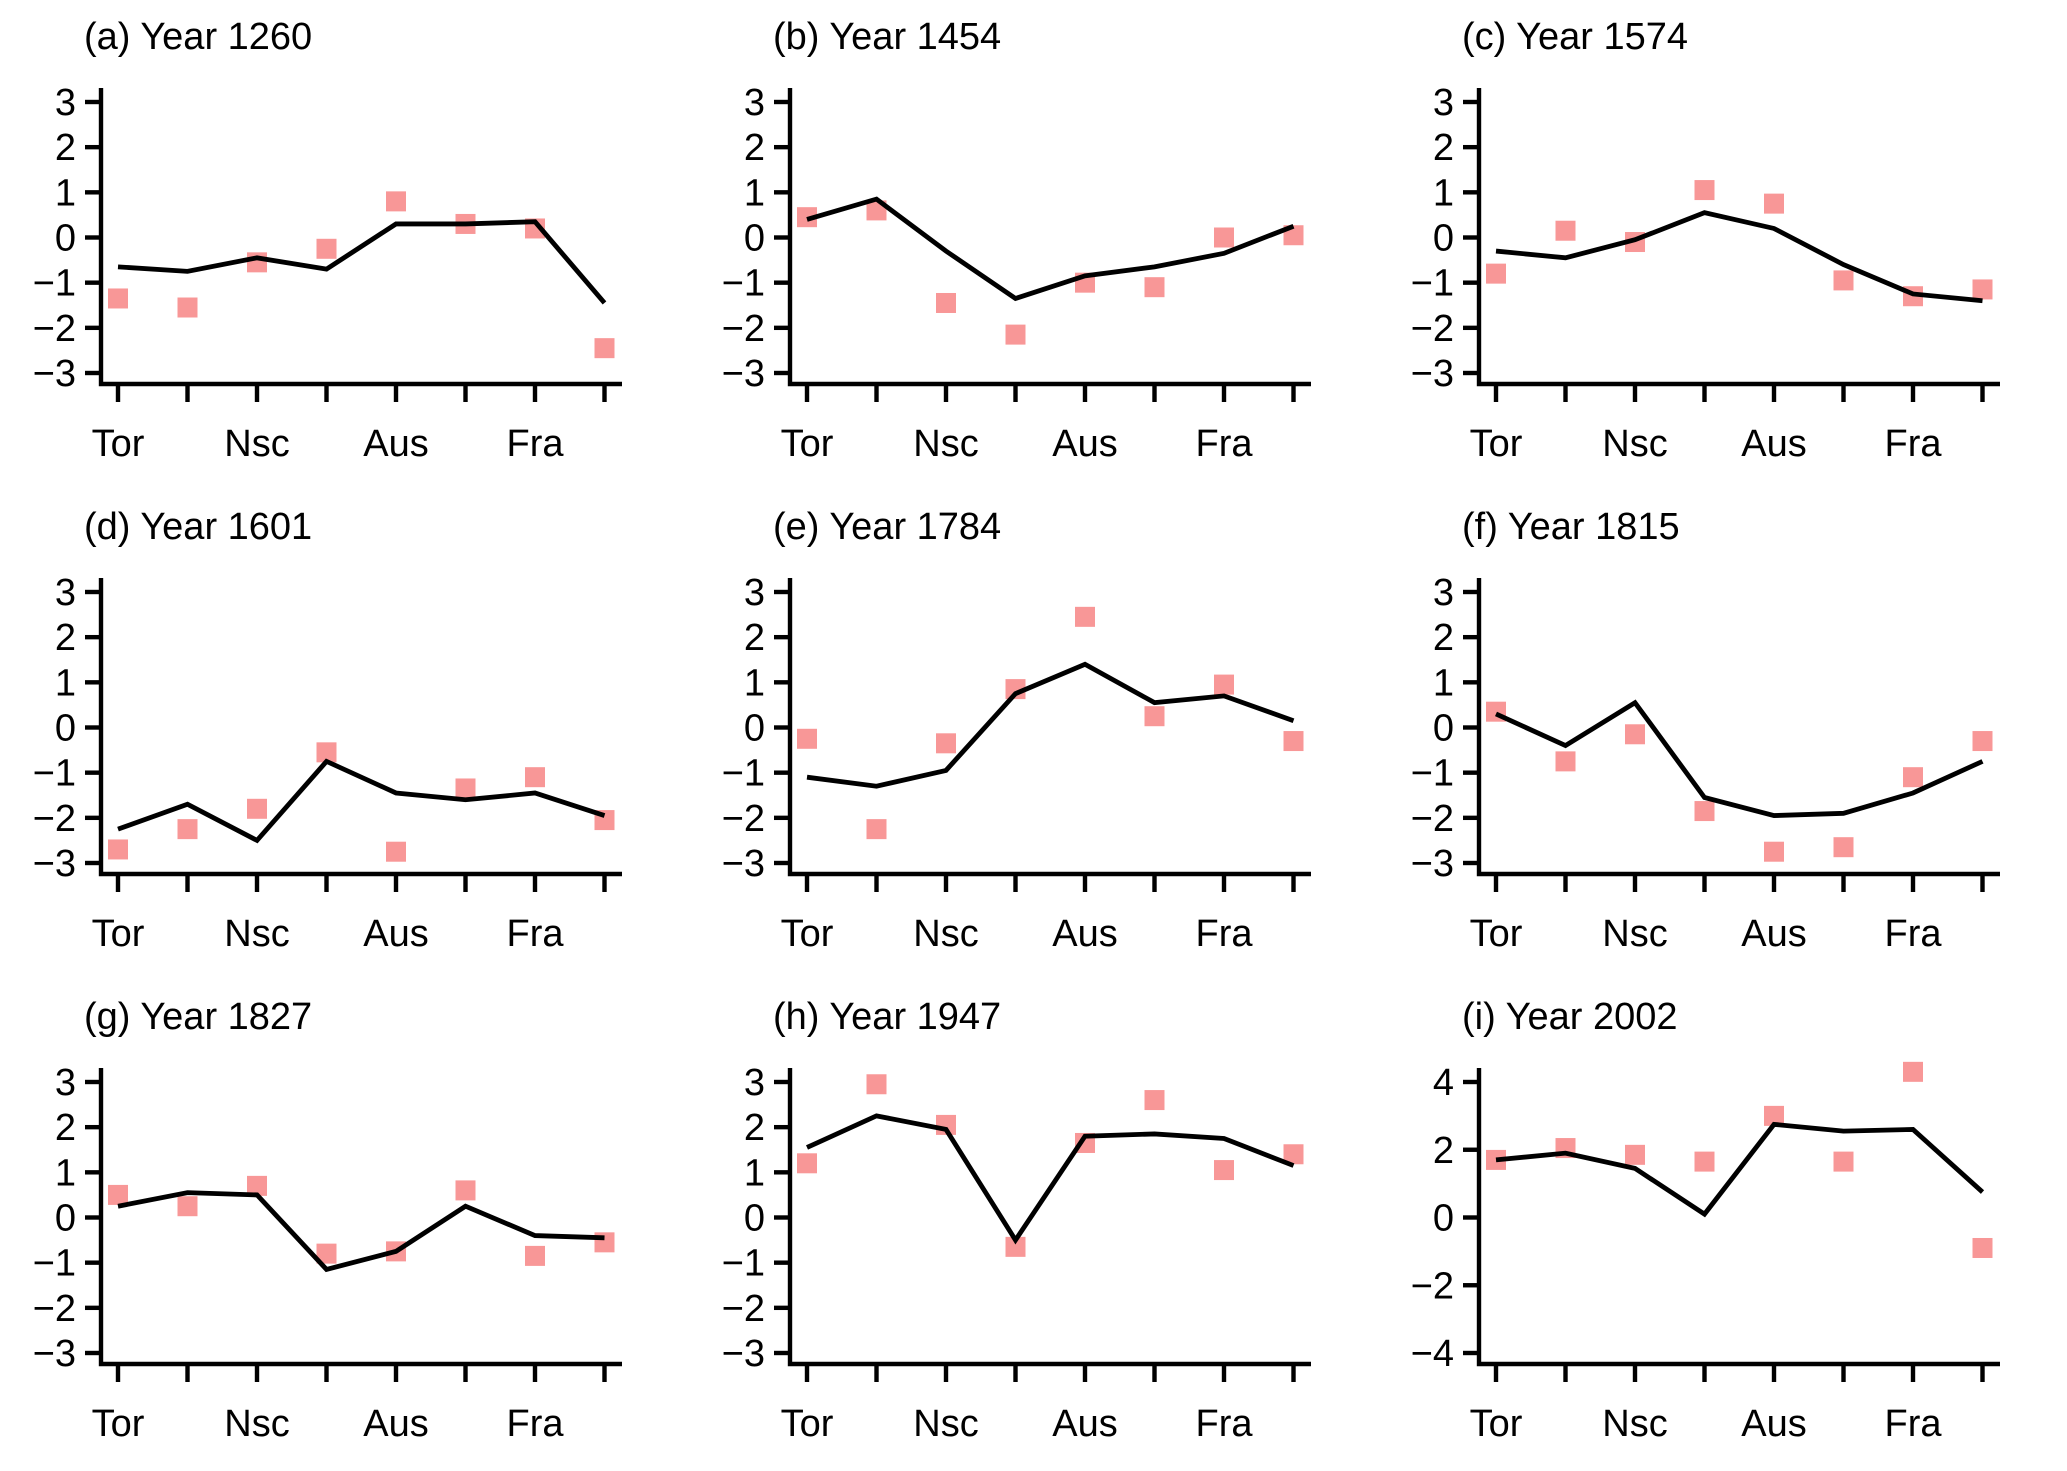 This screenshot has width=2067, height=1471. What do you see at coordinates (1033, 245) in the screenshot?
I see `panel-b: 3 2 1 0 −1 −2 −3 Tor Nsc Aus Fra (b) Year 1454` at bounding box center [1033, 245].